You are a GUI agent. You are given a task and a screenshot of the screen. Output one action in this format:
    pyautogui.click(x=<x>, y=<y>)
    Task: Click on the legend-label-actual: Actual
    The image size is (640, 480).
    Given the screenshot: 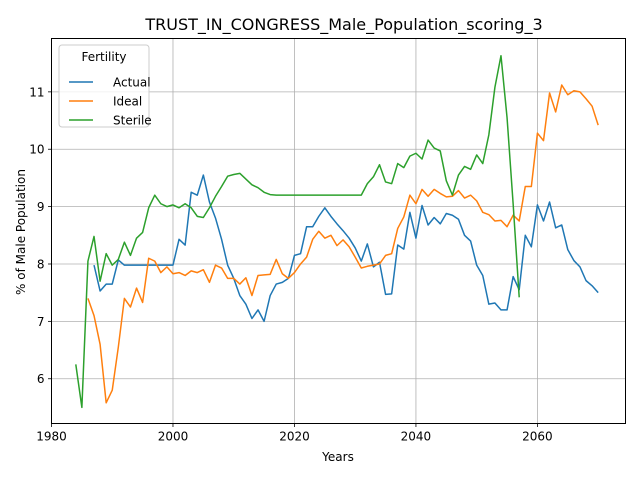 What is the action you would take?
    pyautogui.click(x=132, y=83)
    